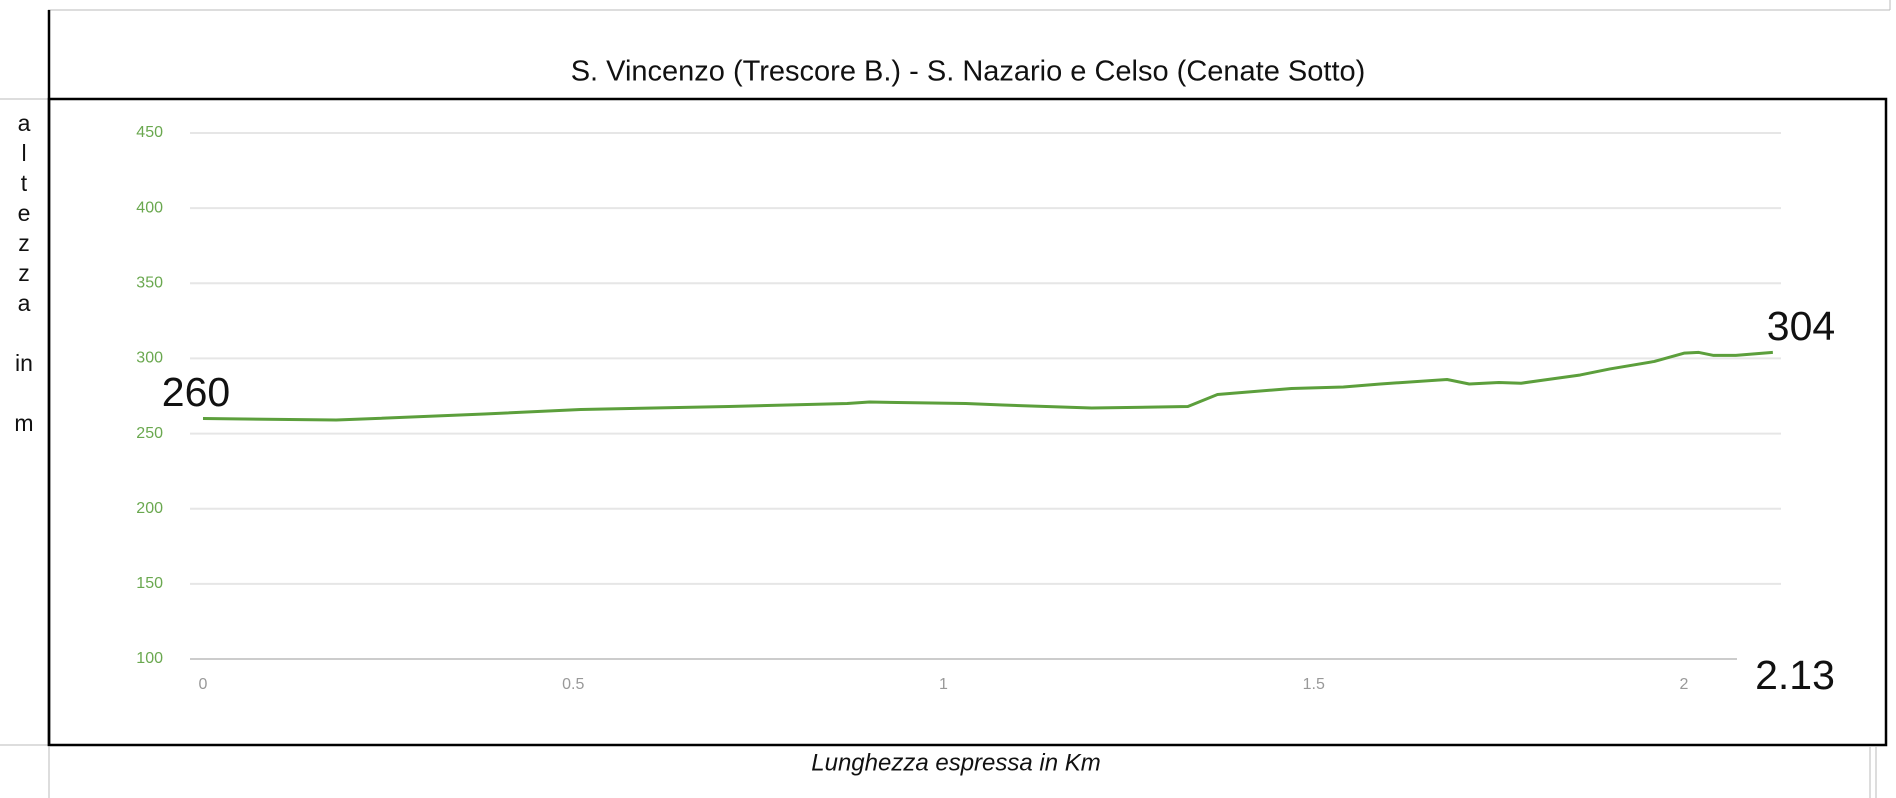 Image resolution: width=1896 pixels, height=798 pixels. What do you see at coordinates (956, 762) in the screenshot?
I see `x-axis-label: Lunghezza espressa in Km` at bounding box center [956, 762].